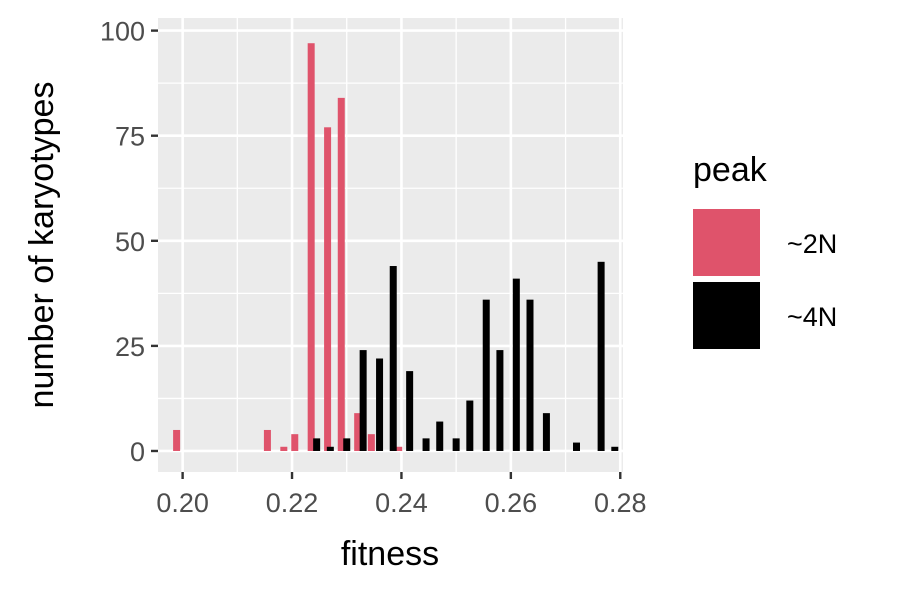 The width and height of the screenshot is (900, 600). Describe the element at coordinates (812, 317) in the screenshot. I see `legend-label-4n: ~4N` at that location.